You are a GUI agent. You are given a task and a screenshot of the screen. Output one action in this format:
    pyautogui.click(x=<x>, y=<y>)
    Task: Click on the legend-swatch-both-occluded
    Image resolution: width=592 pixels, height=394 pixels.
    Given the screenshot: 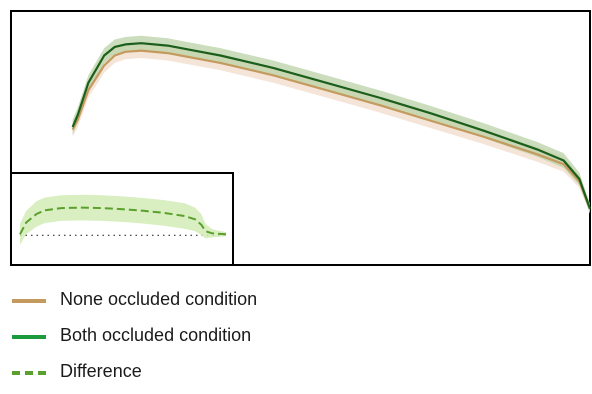 What is the action you would take?
    pyautogui.click(x=29, y=337)
    